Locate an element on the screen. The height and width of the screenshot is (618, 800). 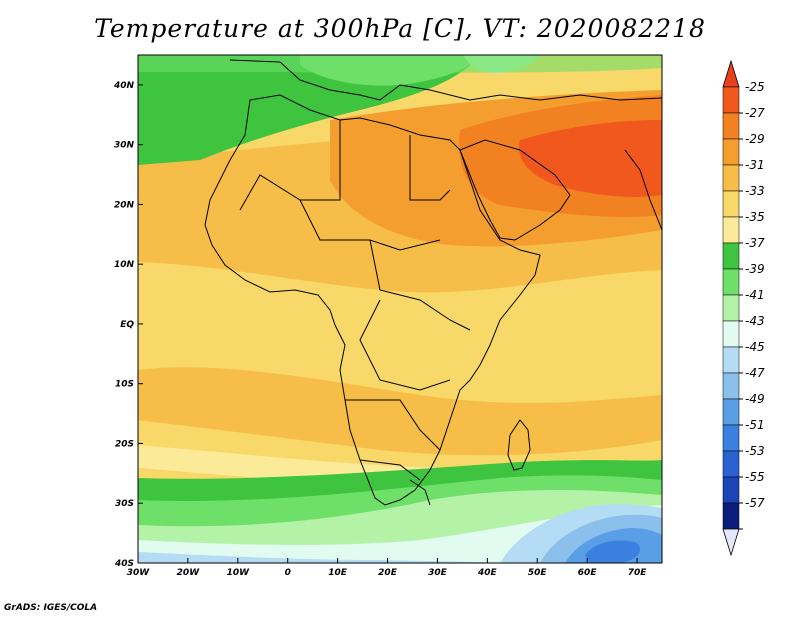
colorbar-label: -37 is located at coordinates (755, 243).